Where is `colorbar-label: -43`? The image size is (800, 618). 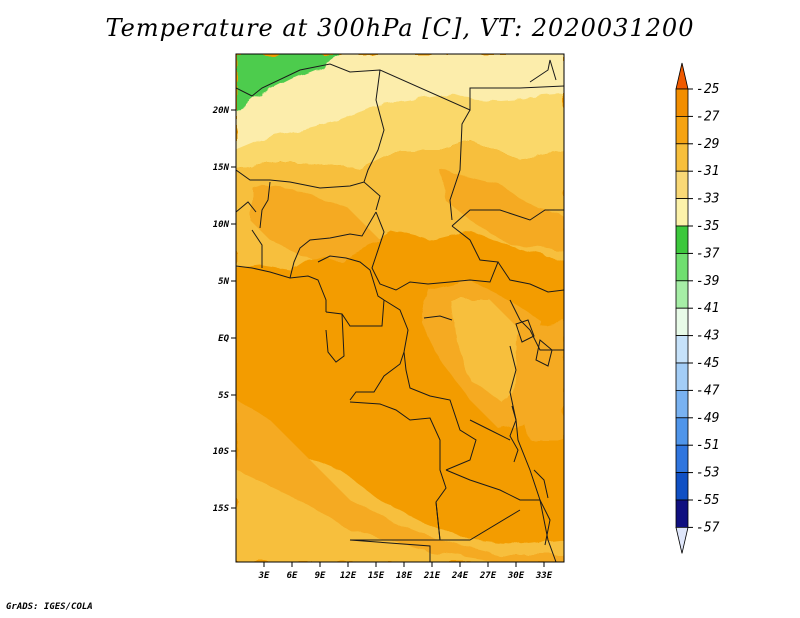 colorbar-label: -43 is located at coordinates (707, 336).